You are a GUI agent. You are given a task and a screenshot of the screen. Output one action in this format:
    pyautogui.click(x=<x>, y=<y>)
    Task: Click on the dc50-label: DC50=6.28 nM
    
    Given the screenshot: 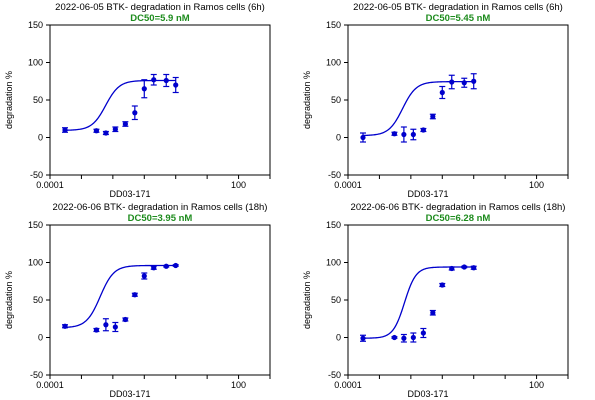 What is the action you would take?
    pyautogui.click(x=458, y=218)
    